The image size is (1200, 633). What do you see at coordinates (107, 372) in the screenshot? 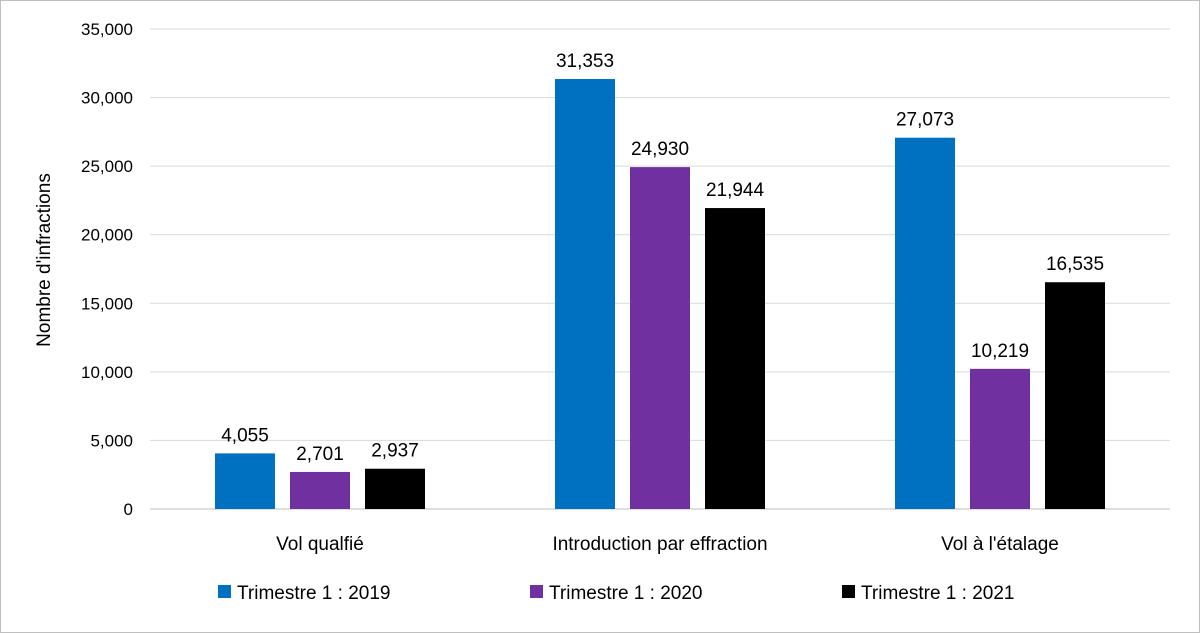
I see `y-tick-label: 10,000` at bounding box center [107, 372].